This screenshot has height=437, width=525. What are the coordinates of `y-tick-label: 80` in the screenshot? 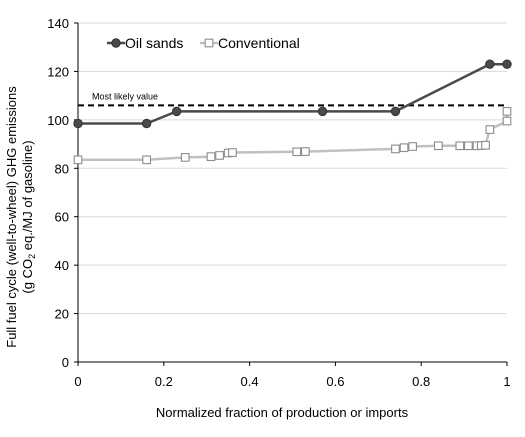 It's located at (62, 168).